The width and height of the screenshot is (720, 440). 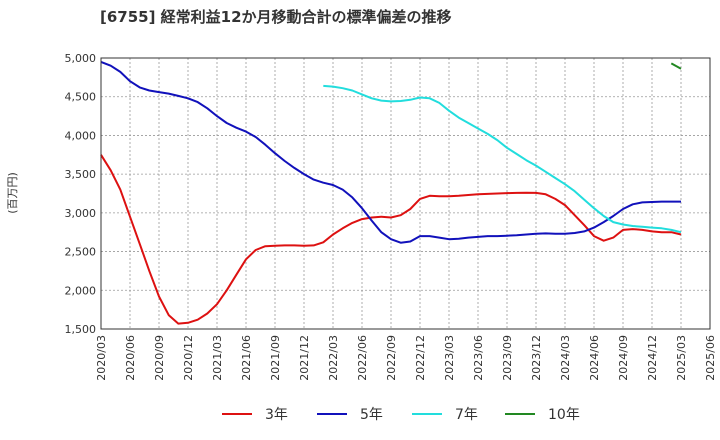 What do you see at coordinates (594, 358) in the screenshot?
I see `x-tick-label: 2024/06` at bounding box center [594, 358].